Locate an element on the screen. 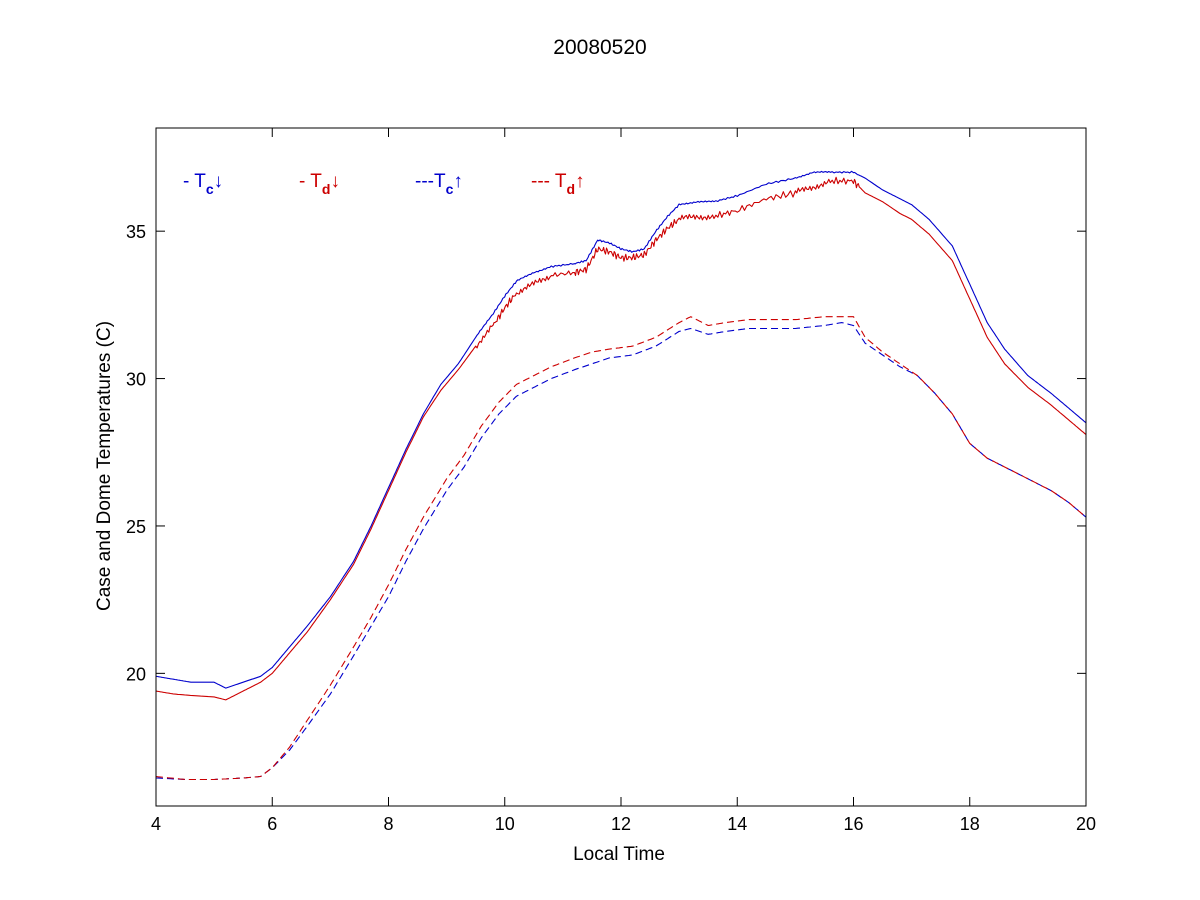 The height and width of the screenshot is (900, 1200). y-tick-label: 25 is located at coordinates (136, 527).